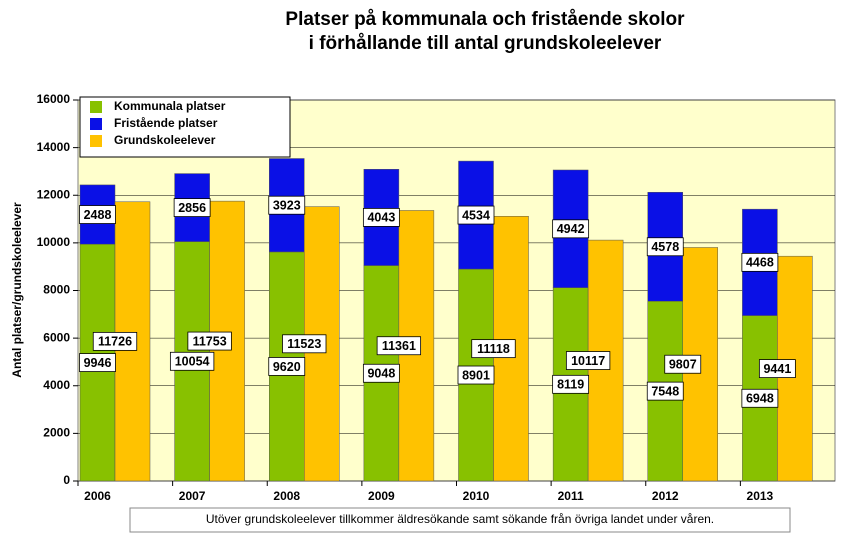  I want to click on value-label: 3923, so click(287, 206).